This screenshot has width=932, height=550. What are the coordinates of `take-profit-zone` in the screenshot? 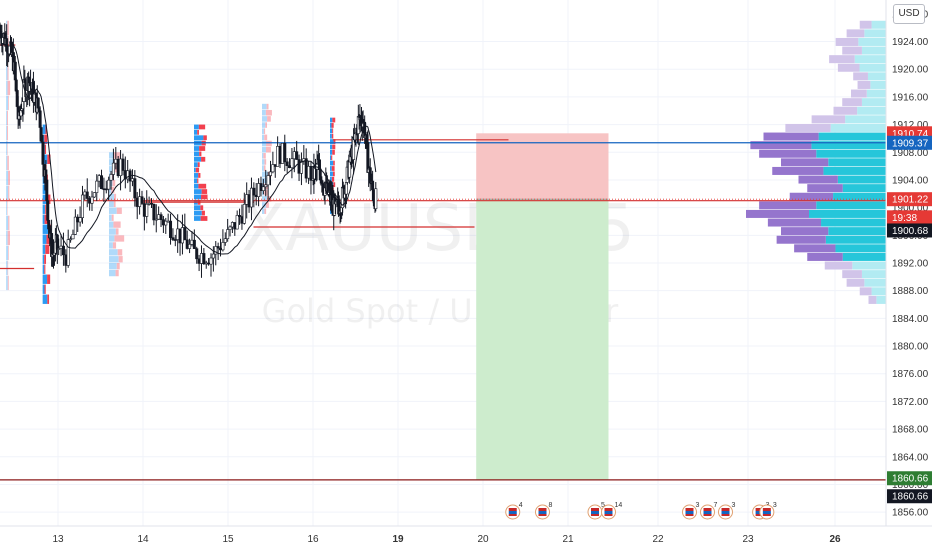 It's located at (542, 339).